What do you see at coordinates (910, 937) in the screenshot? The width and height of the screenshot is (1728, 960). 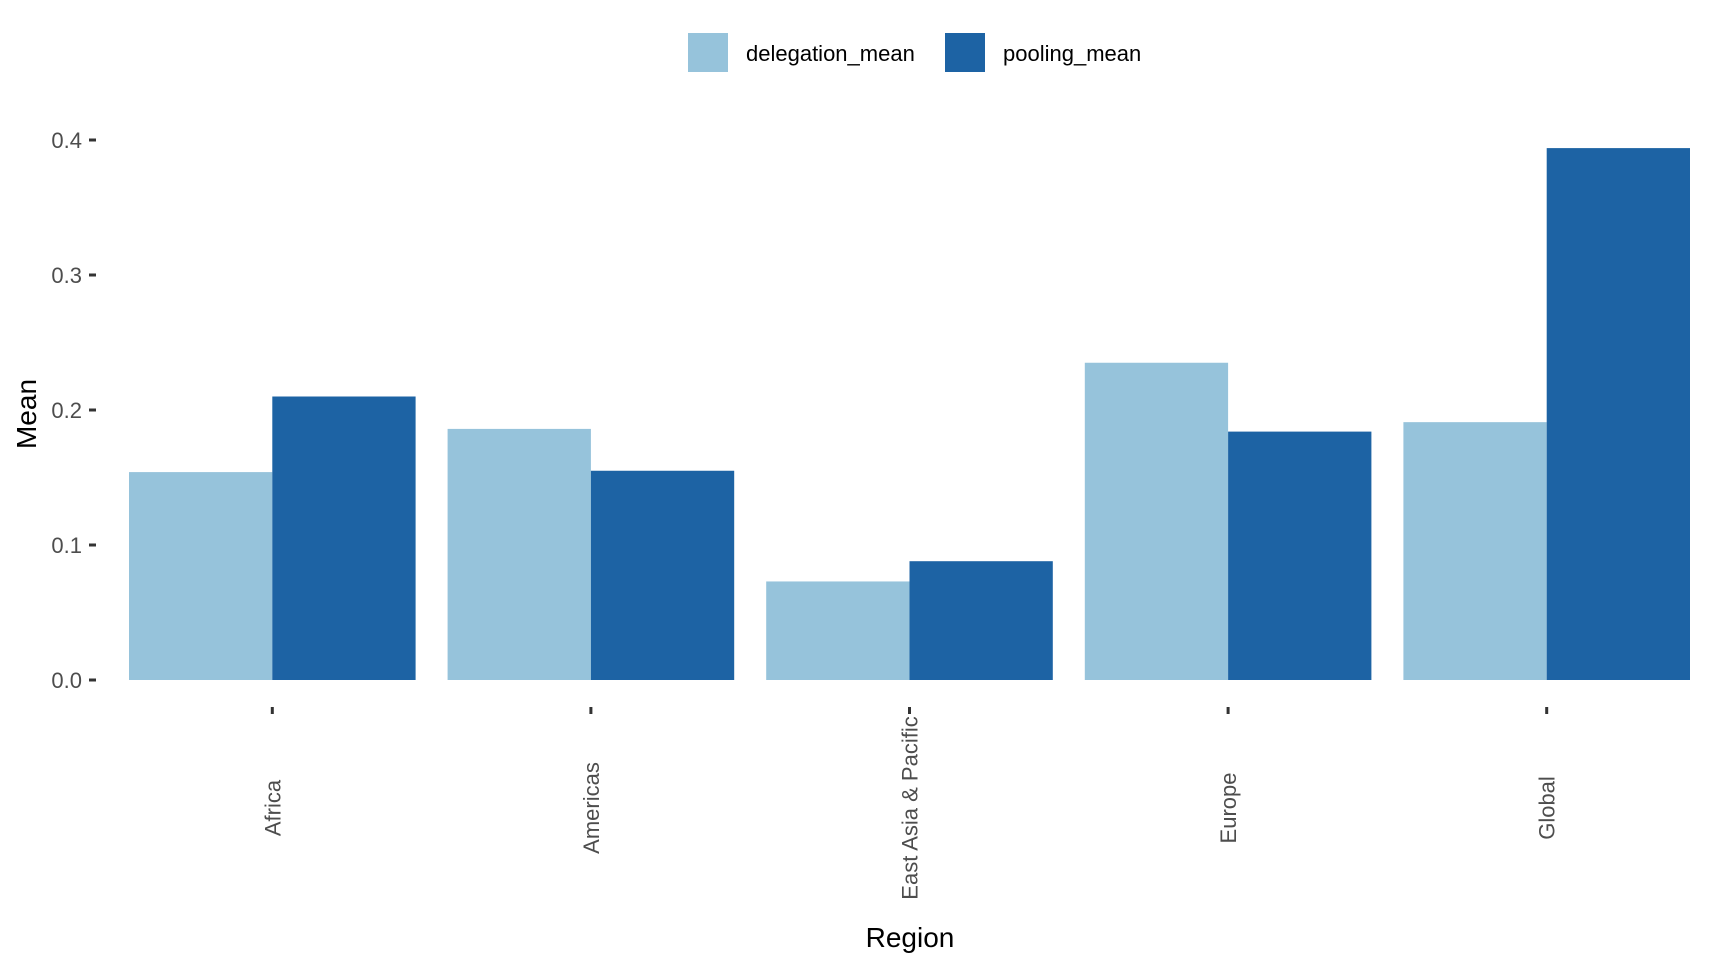 I see `x-axis-title: Region` at bounding box center [910, 937].